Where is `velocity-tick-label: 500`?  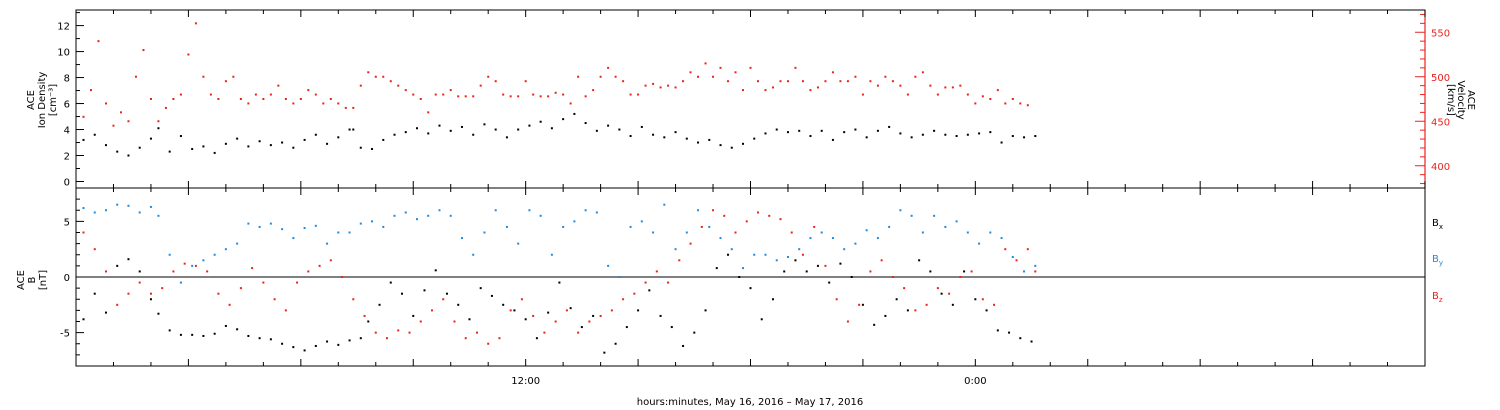 velocity-tick-label: 500 is located at coordinates (1440, 78).